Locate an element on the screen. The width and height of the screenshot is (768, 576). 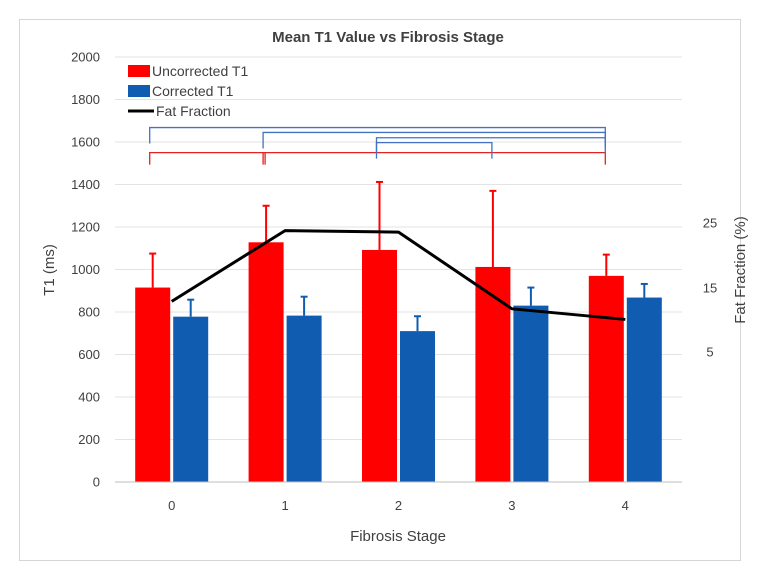
y-tick-label: 600 is located at coordinates (89, 354).